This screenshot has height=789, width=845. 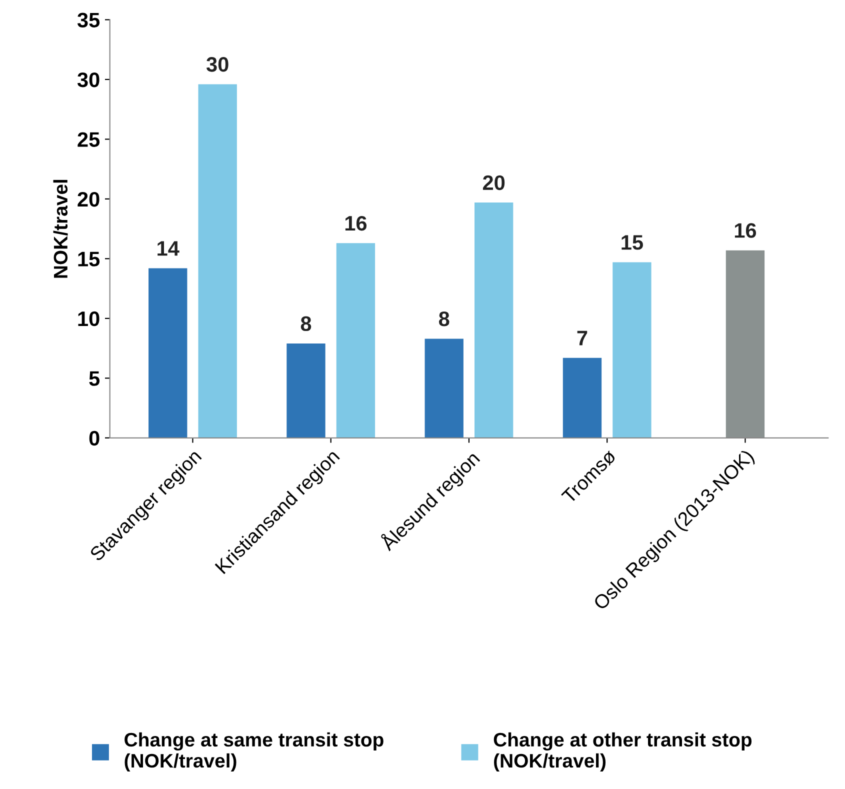 I want to click on legend-label: Change at other transit stop (NOK/travel), so click(x=623, y=752).